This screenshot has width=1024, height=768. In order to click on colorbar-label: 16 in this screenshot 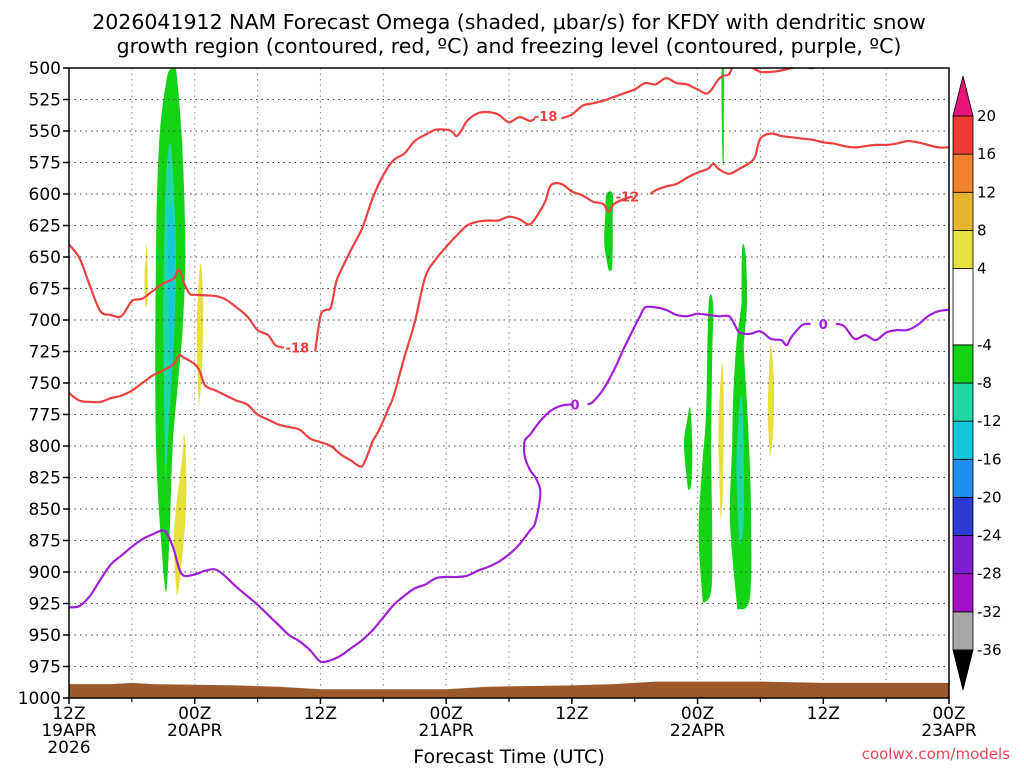, I will do `click(986, 154)`.